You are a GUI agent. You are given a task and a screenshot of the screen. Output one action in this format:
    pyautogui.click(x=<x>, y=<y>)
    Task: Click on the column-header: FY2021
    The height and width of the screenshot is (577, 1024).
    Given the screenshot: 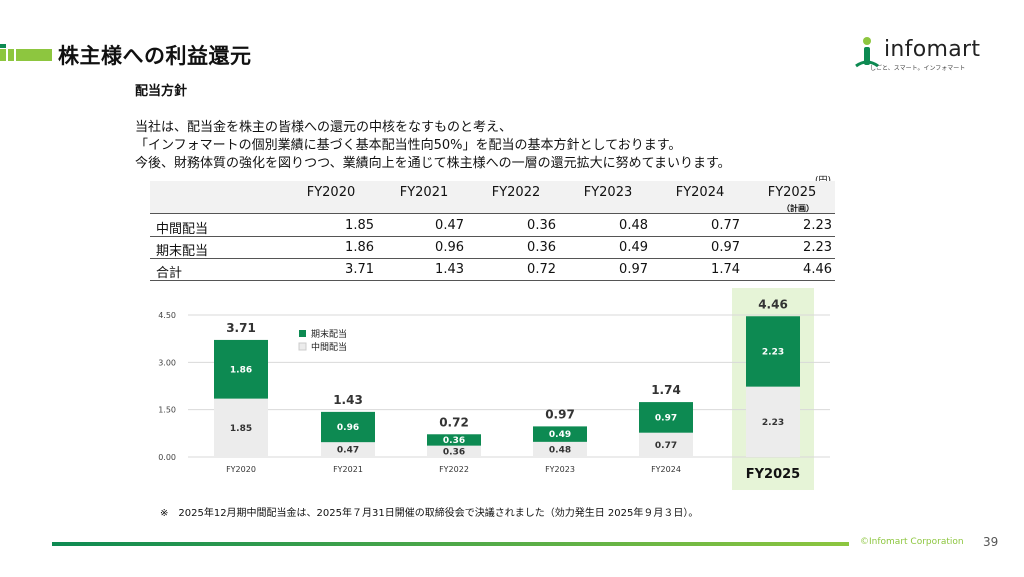 What is the action you would take?
    pyautogui.click(x=424, y=192)
    